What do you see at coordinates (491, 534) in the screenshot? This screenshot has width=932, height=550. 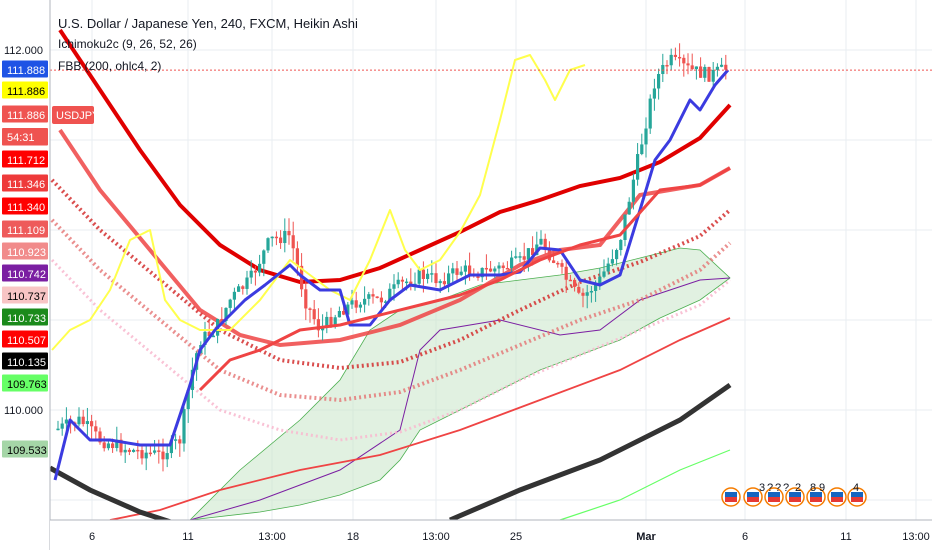 I see `time-axis: 6 11 13:00 18 13:00 25 Mar 6 11 13:00` at bounding box center [491, 534].